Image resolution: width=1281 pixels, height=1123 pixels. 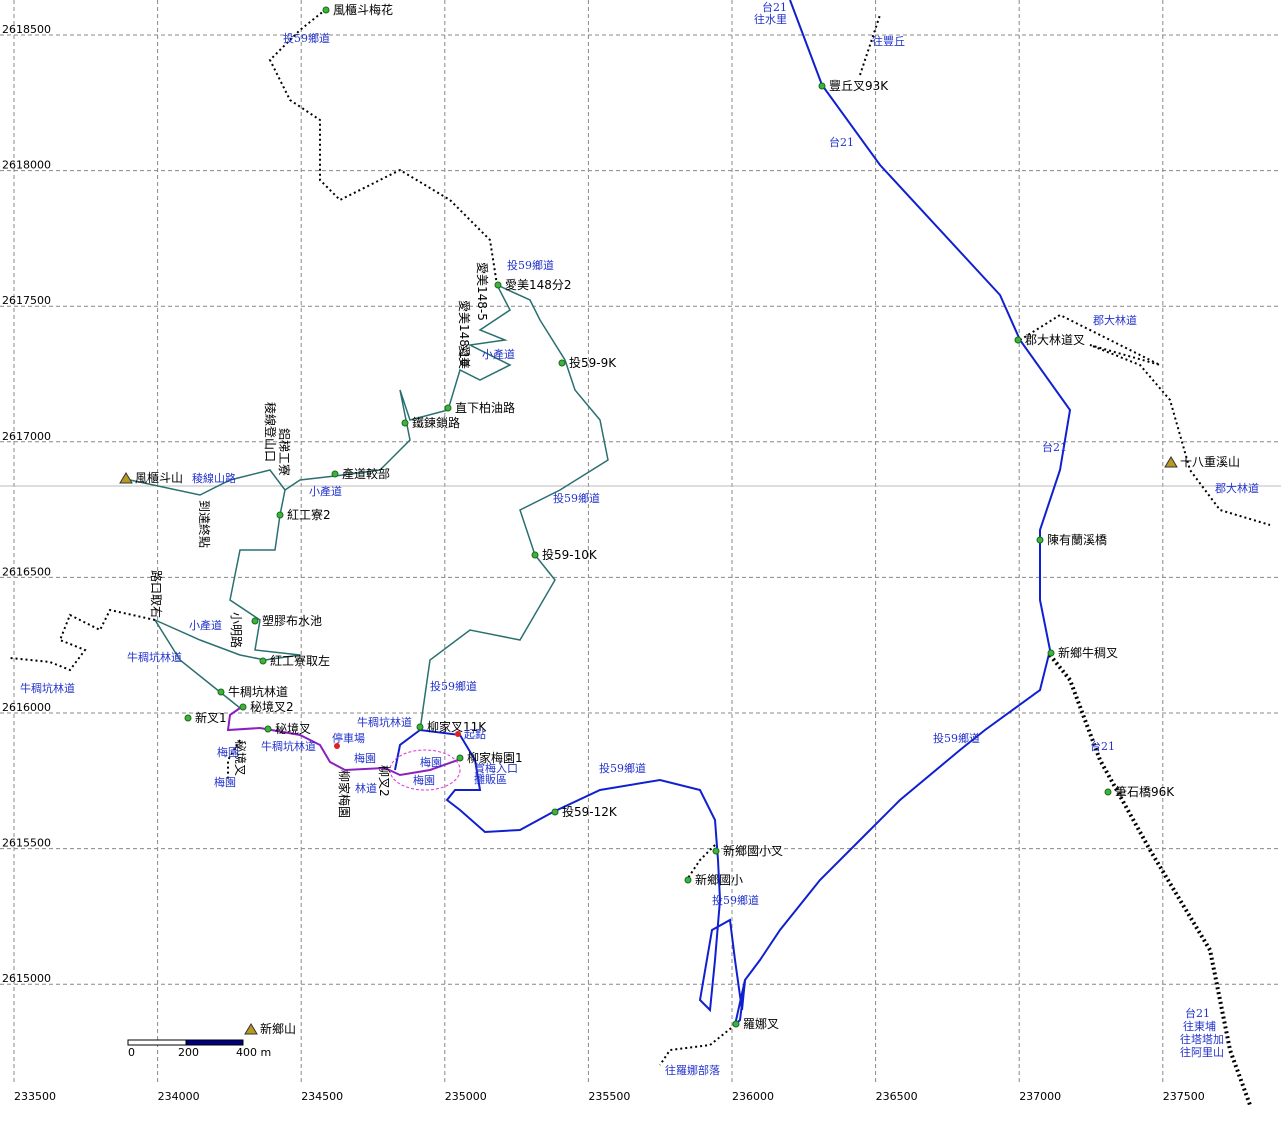 What do you see at coordinates (1202, 1039) in the screenshot?
I see `road-label: 往塔塔加` at bounding box center [1202, 1039].